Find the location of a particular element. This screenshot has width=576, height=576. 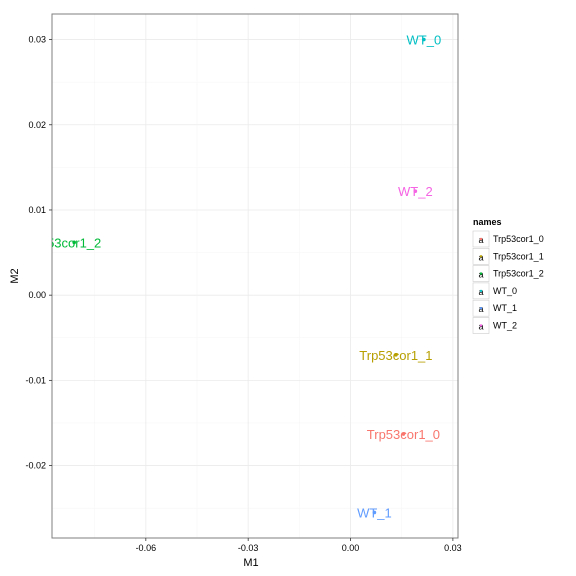

legend-label: WT_2 is located at coordinates (505, 326).